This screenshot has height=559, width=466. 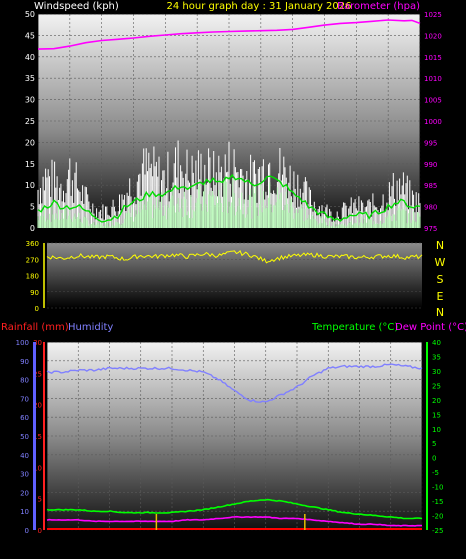 I want to click on temperature-axis-bar, so click(x=427, y=436).